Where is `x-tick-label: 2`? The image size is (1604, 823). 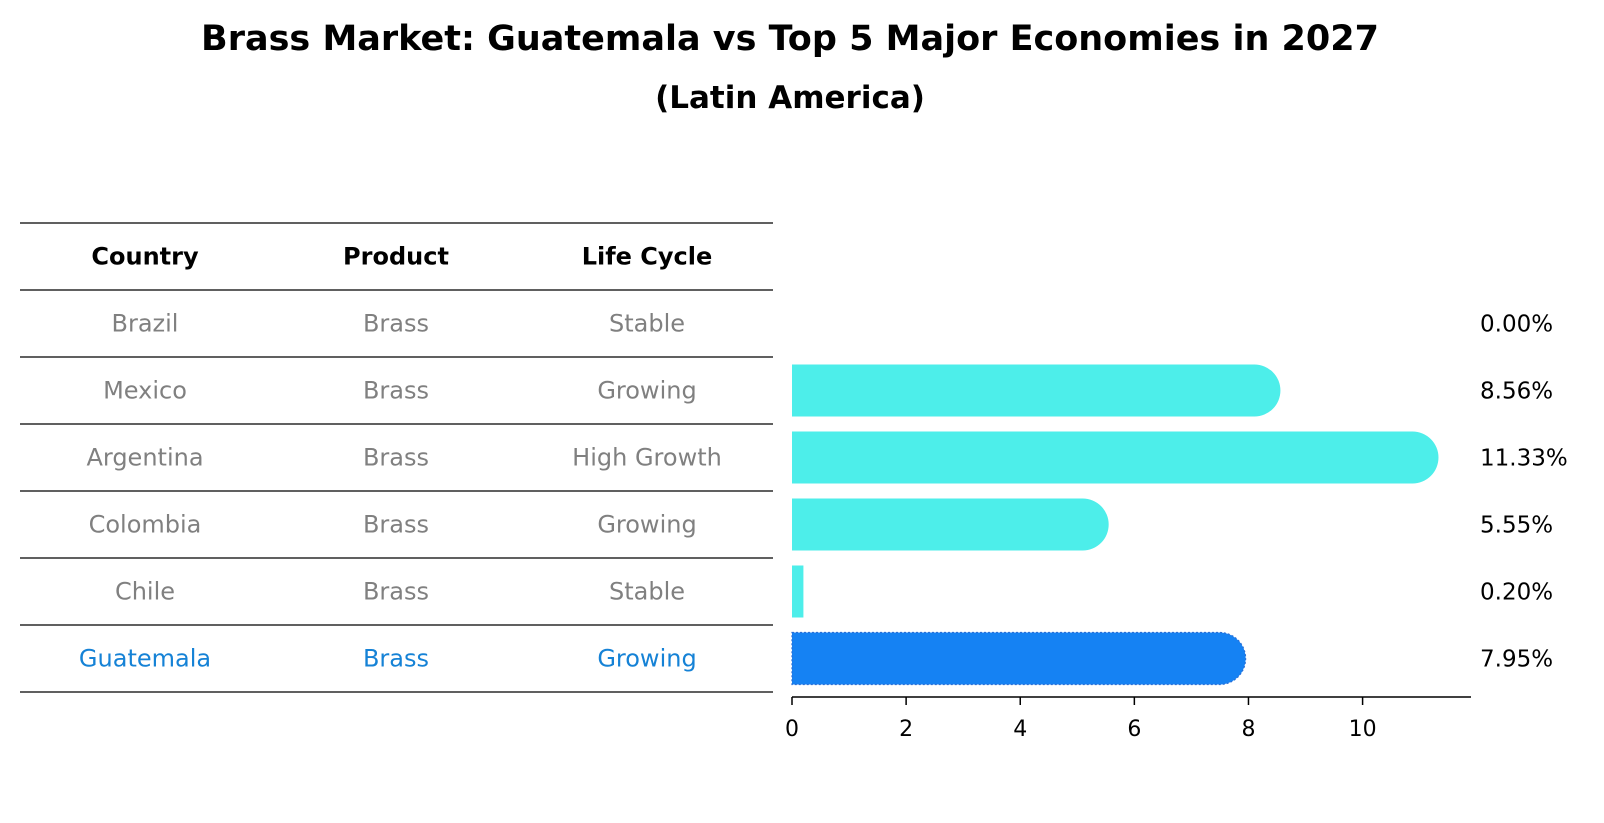
x-tick-label: 2 is located at coordinates (906, 729).